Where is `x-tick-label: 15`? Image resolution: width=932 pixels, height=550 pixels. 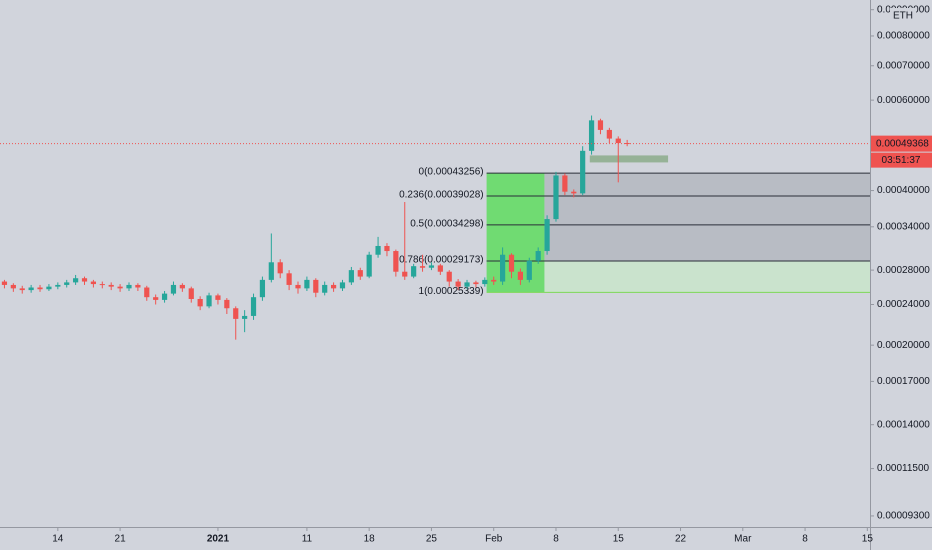 x-tick-label: 15 is located at coordinates (619, 539).